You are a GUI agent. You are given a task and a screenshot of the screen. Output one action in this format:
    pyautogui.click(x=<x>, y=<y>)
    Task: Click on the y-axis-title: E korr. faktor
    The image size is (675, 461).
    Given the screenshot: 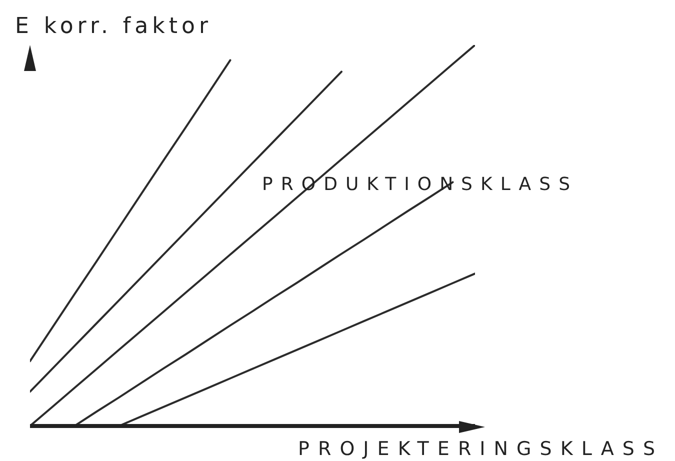 What is the action you would take?
    pyautogui.click(x=112, y=26)
    